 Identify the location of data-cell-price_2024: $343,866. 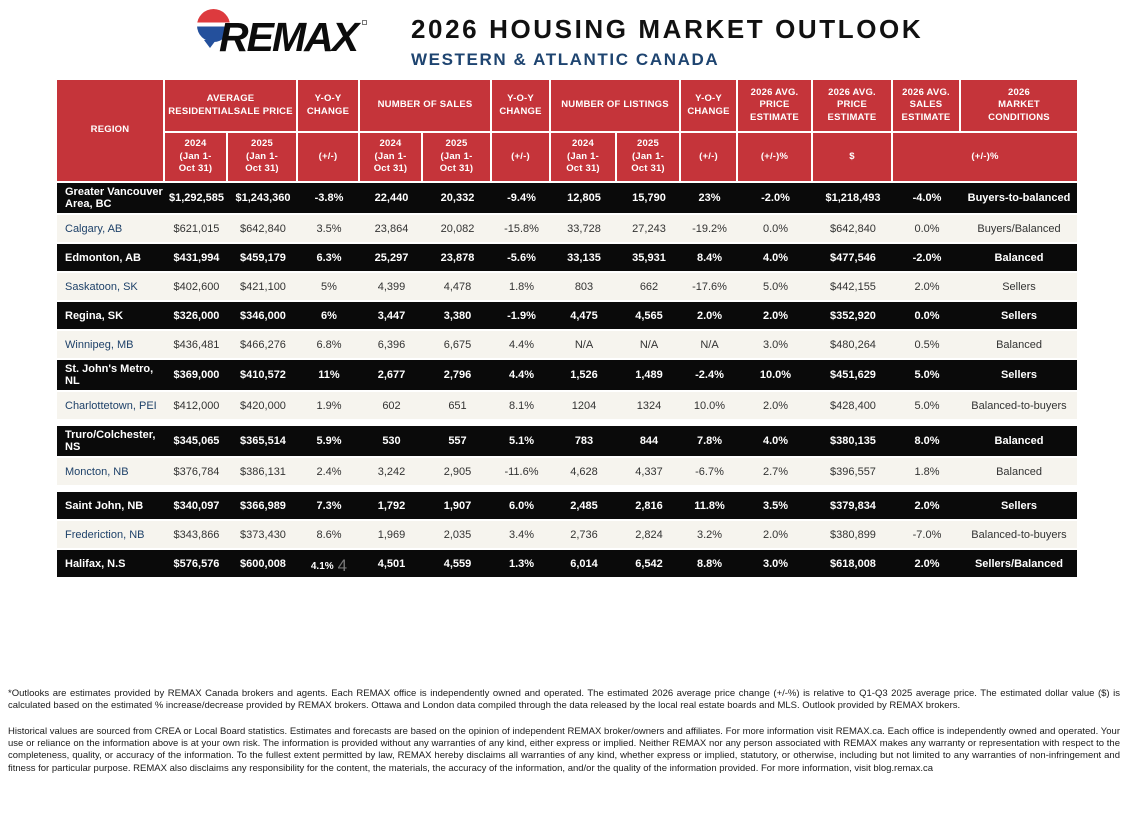
(196, 534).